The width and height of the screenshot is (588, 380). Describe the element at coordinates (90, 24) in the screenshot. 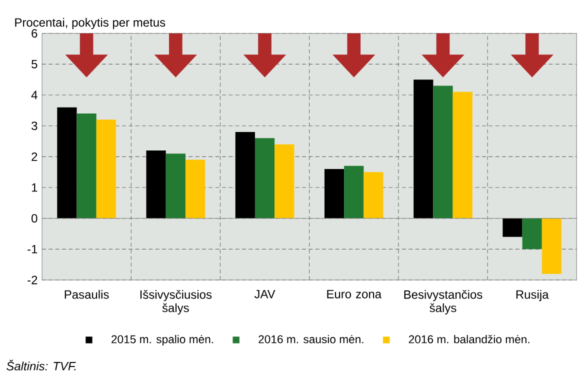

I see `y-axis-title: Procentai, pokytis per metus` at that location.